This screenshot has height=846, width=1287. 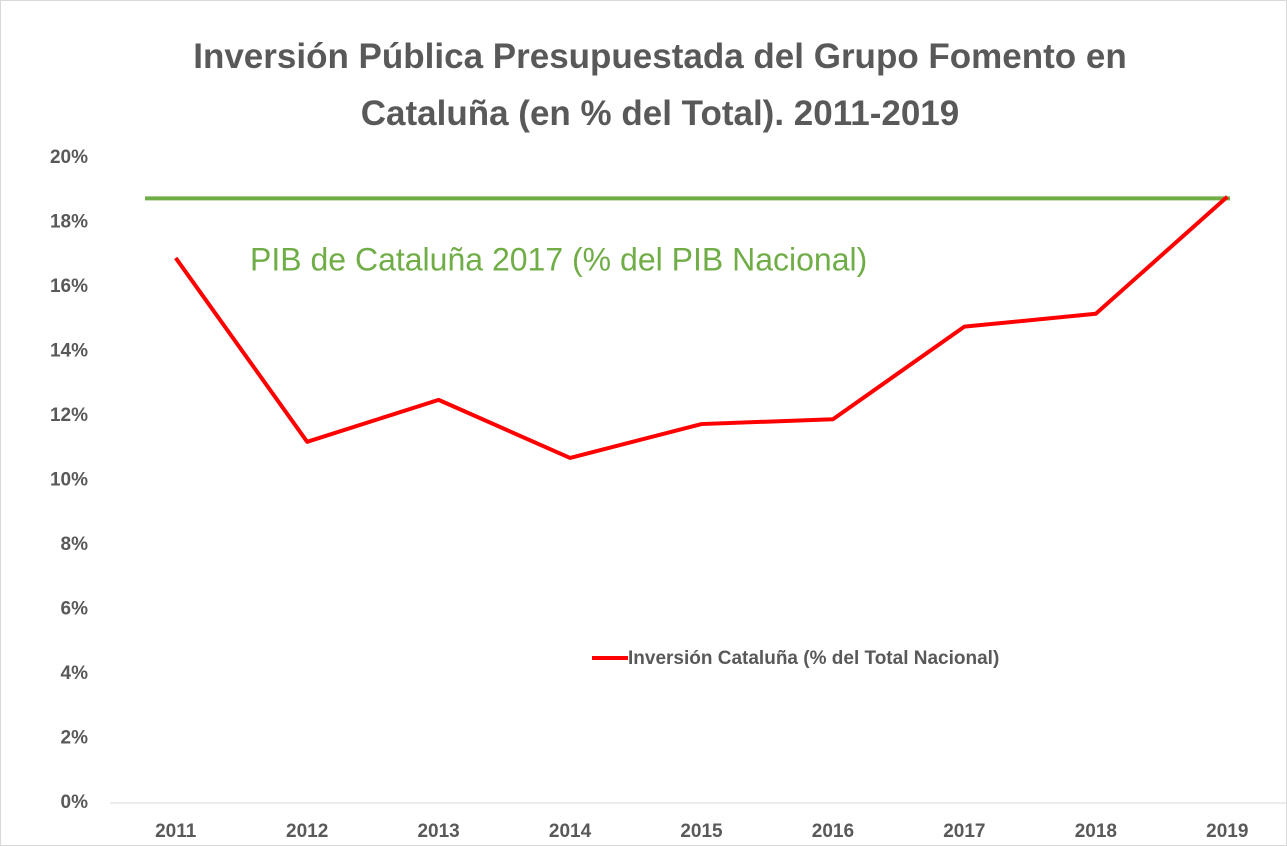 I want to click on x-tick-label: 2015, so click(x=701, y=831).